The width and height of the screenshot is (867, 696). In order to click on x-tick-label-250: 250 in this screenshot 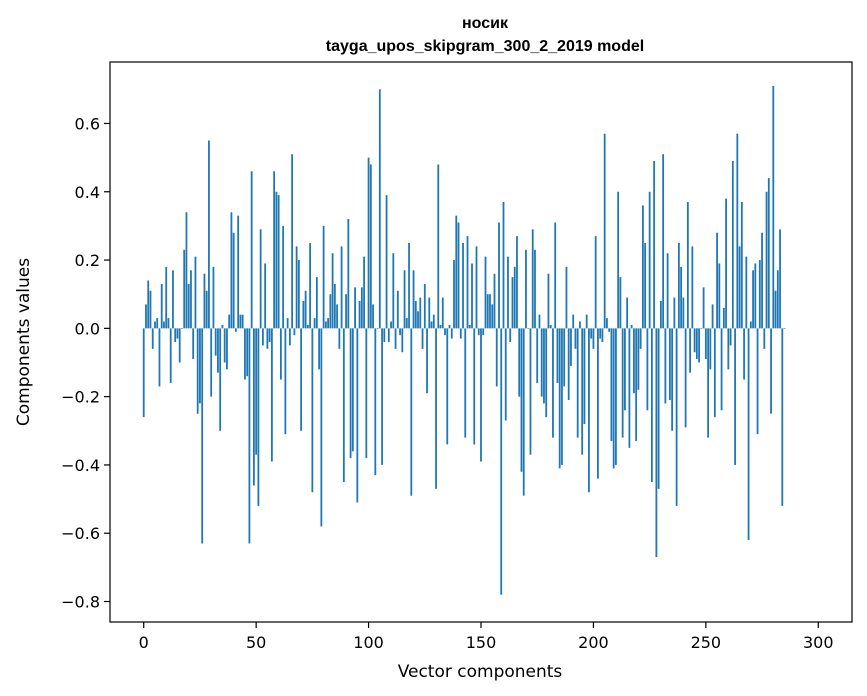, I will do `click(706, 642)`.